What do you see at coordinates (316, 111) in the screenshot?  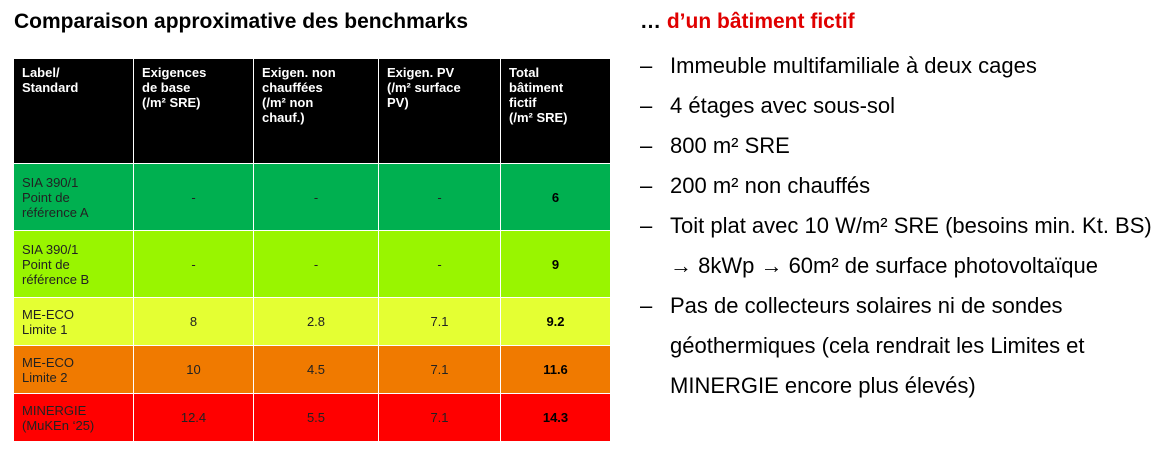 I see `header-cell: Exigen. non chauffées (/m² non chauf.)` at bounding box center [316, 111].